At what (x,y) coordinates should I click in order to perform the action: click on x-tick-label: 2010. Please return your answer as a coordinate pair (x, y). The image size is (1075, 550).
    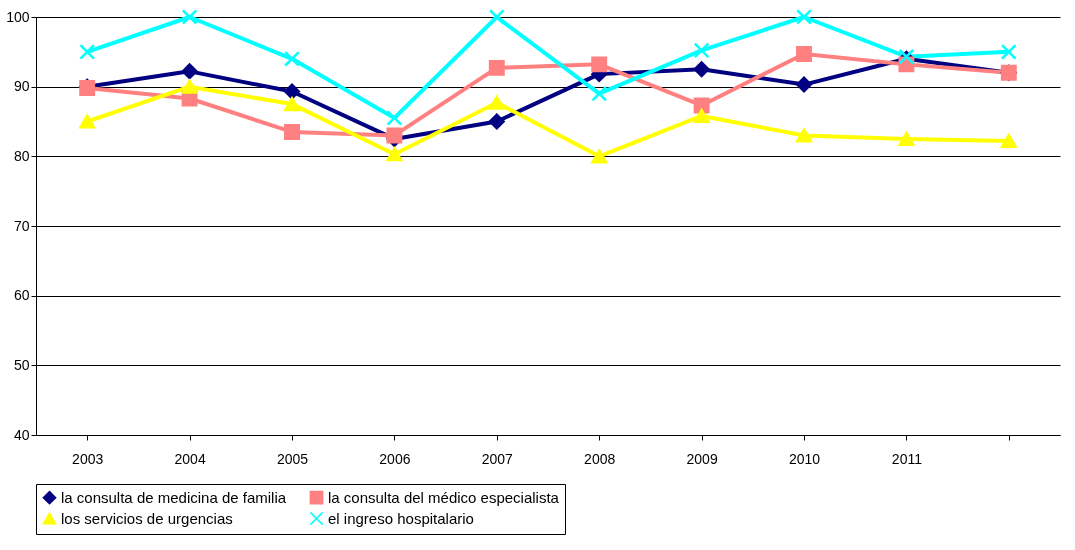
    Looking at the image, I should click on (804, 458).